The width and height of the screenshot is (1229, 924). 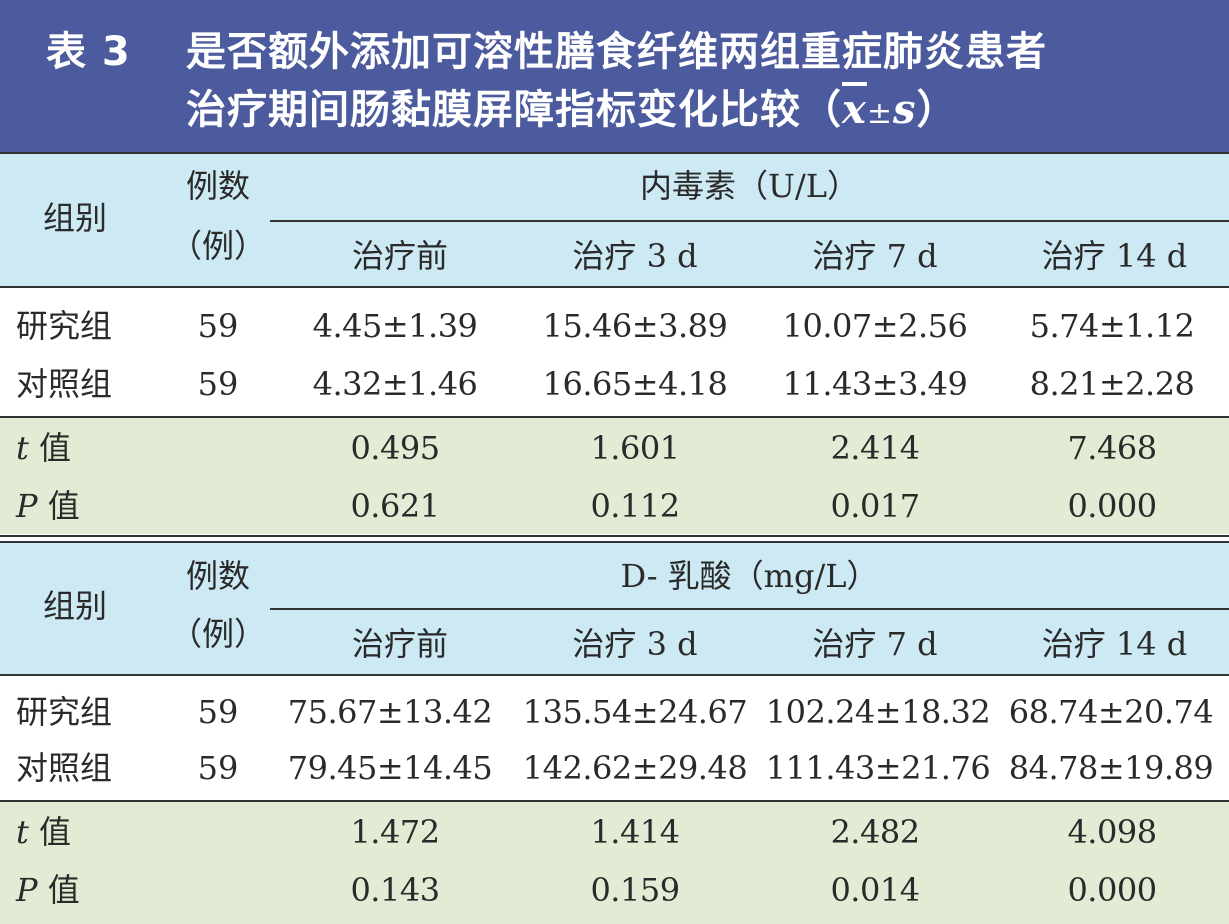 I want to click on value-cell: 11.43±3.49, so click(x=875, y=384).